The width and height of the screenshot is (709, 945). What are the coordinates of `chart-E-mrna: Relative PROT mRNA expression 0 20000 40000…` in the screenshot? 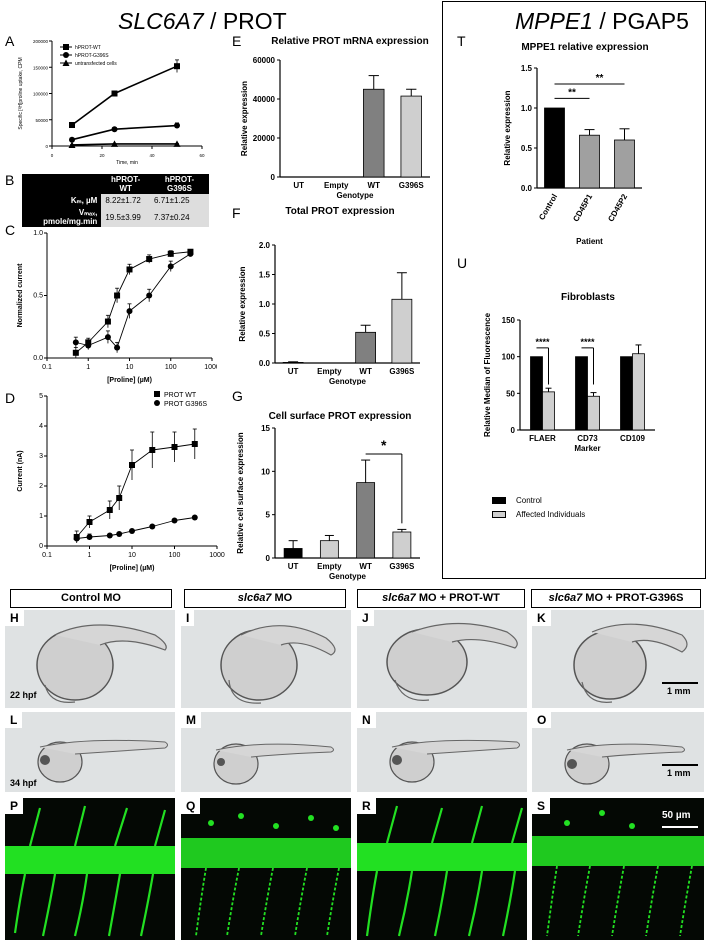 It's located at (335, 118).